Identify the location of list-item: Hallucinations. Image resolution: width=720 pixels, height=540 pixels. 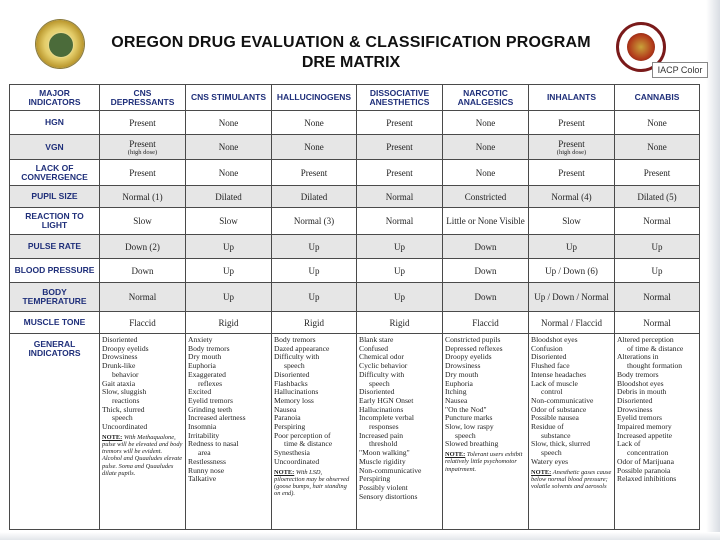
(296, 392).